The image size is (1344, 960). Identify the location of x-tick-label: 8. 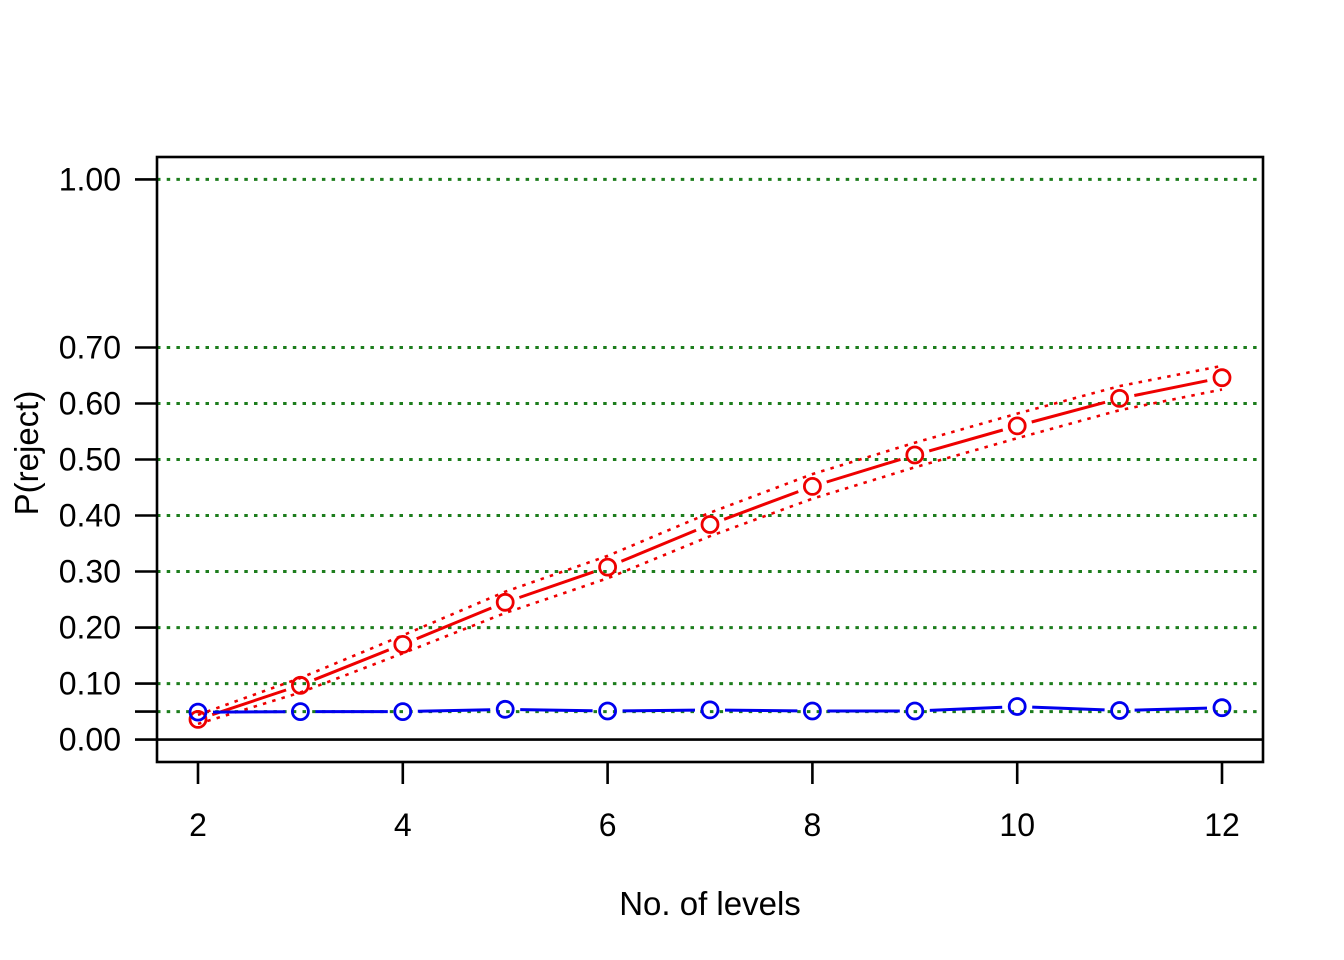
(813, 825).